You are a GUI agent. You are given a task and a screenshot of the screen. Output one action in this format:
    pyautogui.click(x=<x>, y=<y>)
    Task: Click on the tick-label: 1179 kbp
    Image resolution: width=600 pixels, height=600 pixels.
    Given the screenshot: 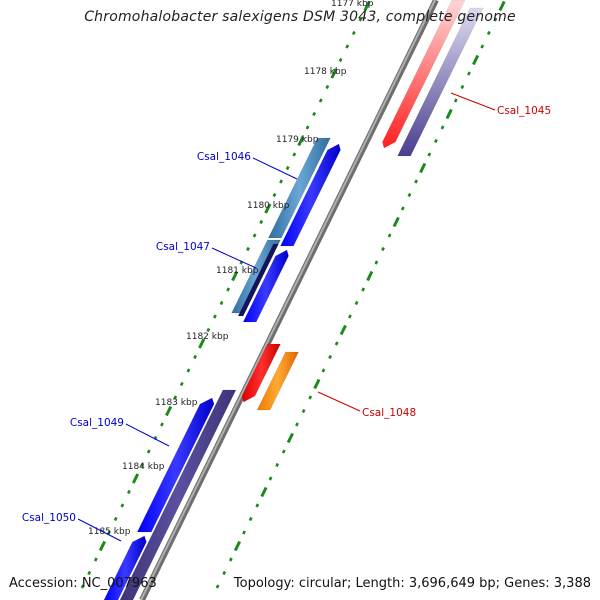 What is the action you would take?
    pyautogui.click(x=297, y=140)
    